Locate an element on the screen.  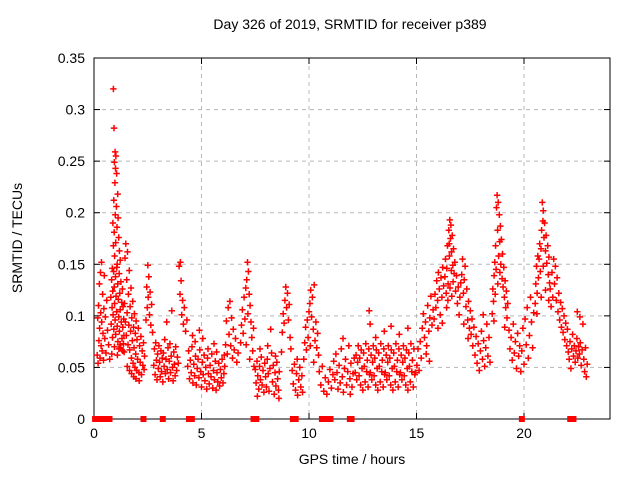
y-tick-label: 0.25 is located at coordinates (71, 161).